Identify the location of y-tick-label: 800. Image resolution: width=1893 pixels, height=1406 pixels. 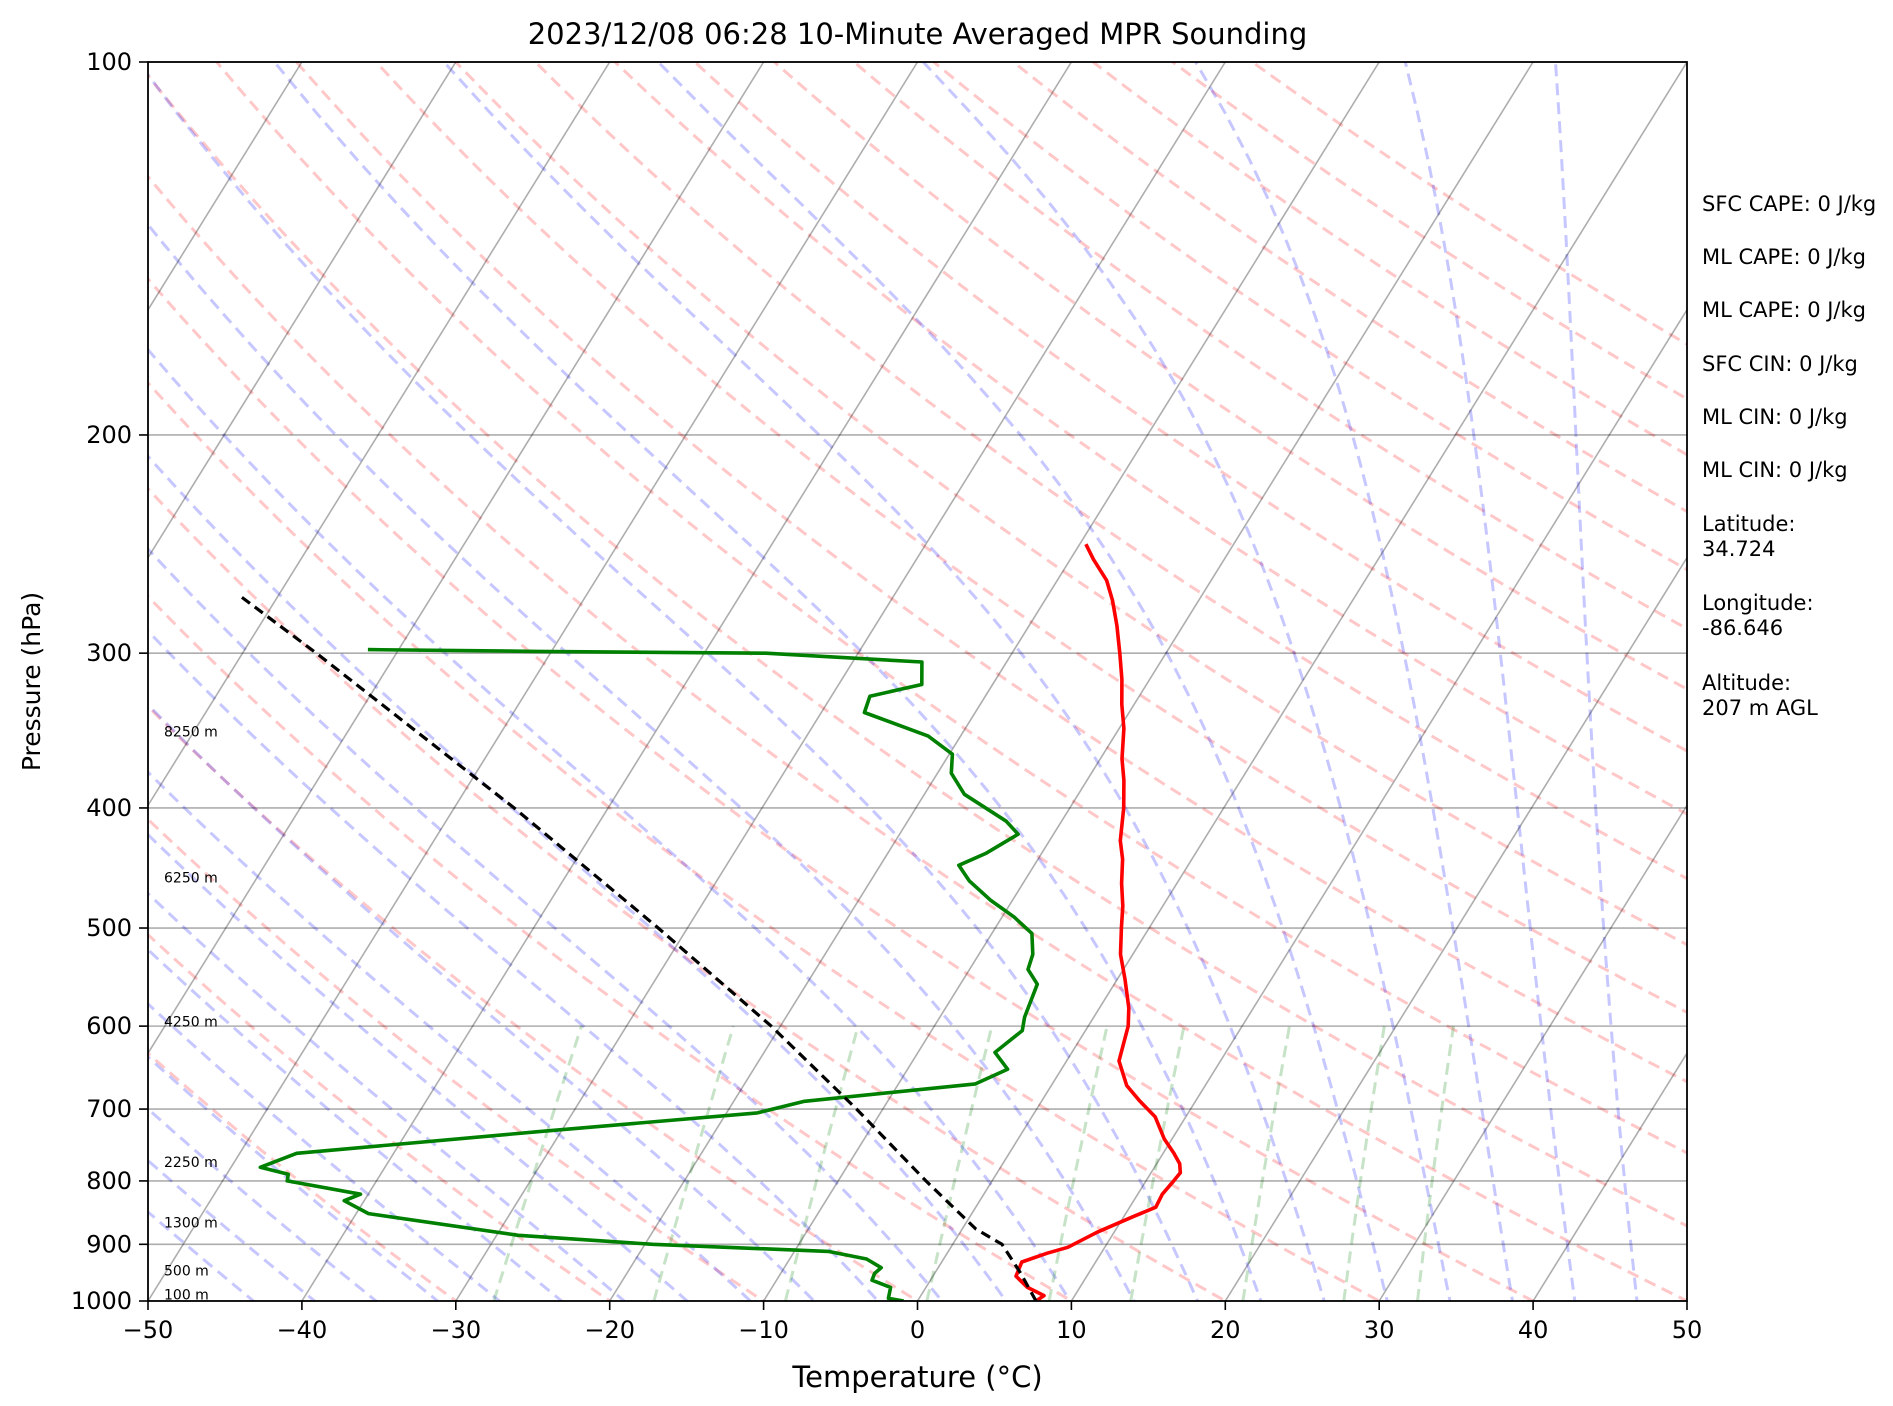
(109, 1181).